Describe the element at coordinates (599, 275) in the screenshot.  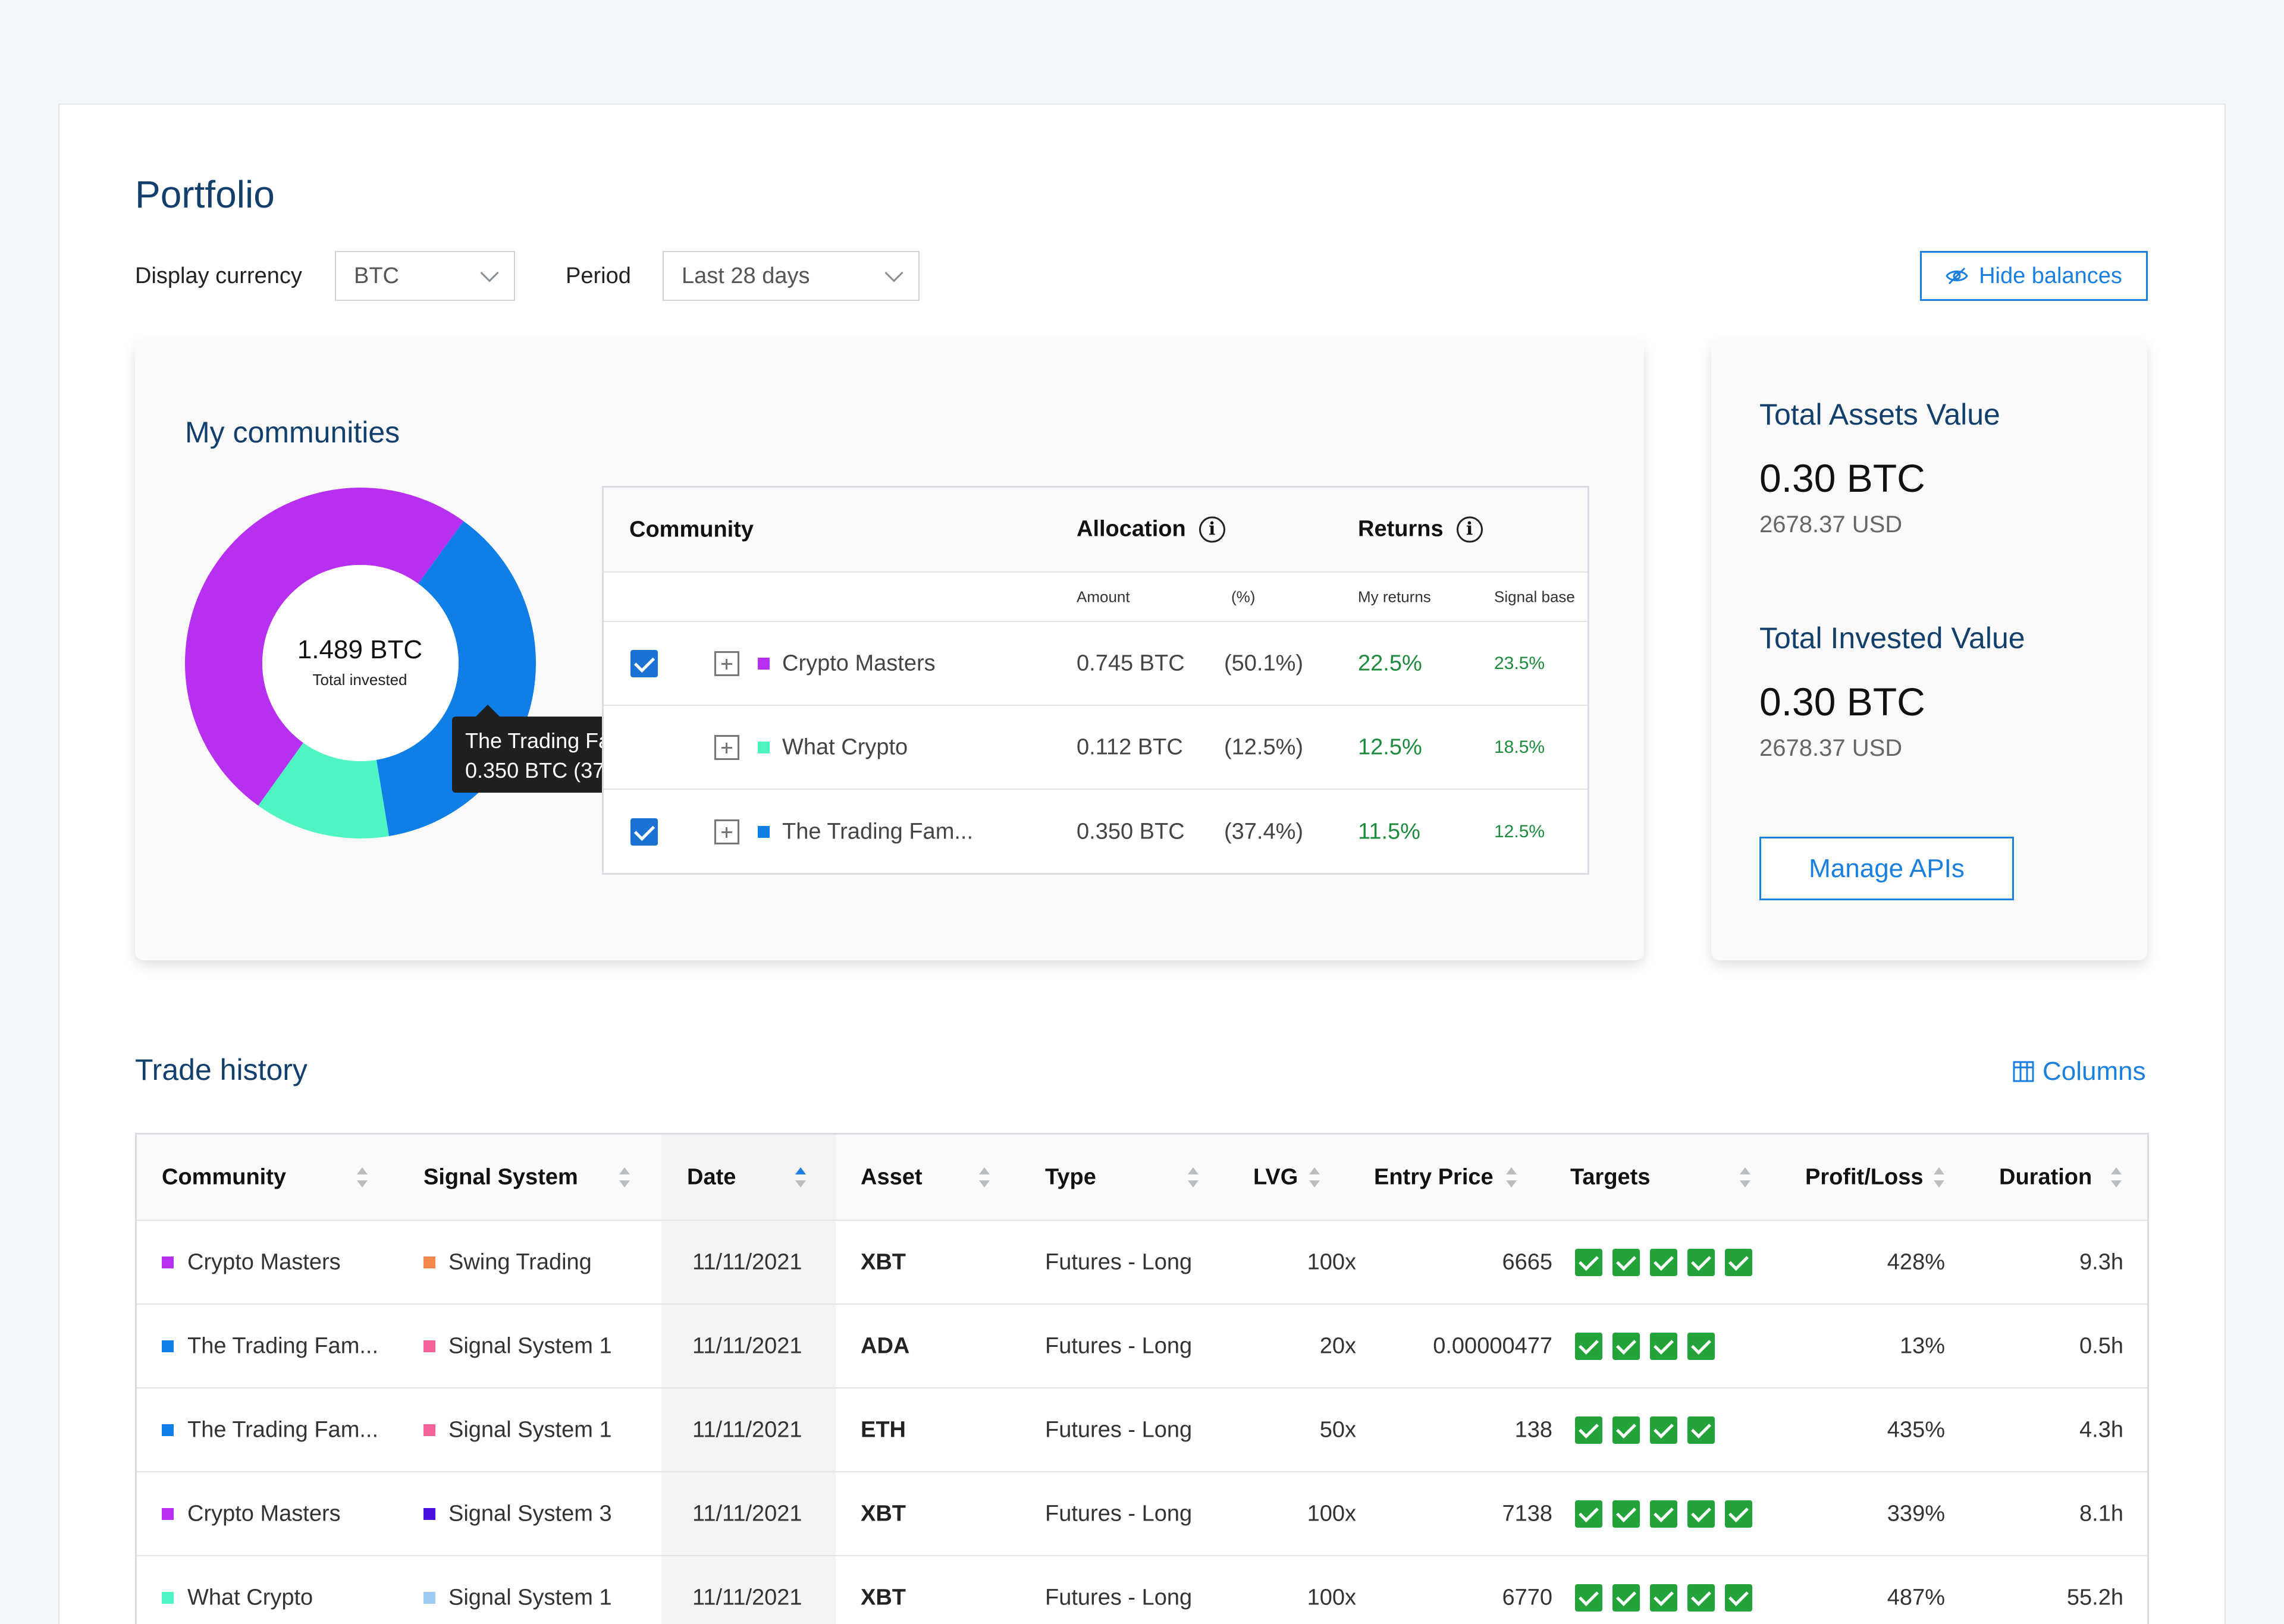
I see `period-label: Period` at that location.